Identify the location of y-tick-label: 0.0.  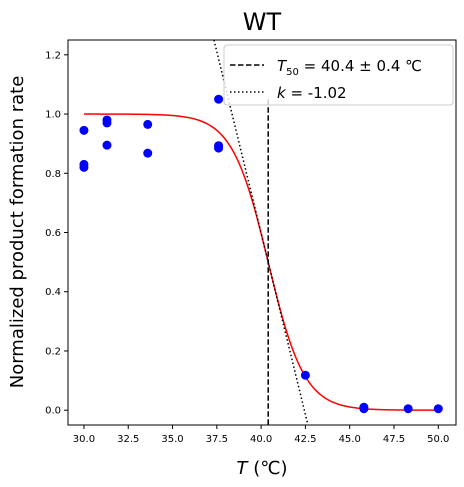
(53, 411).